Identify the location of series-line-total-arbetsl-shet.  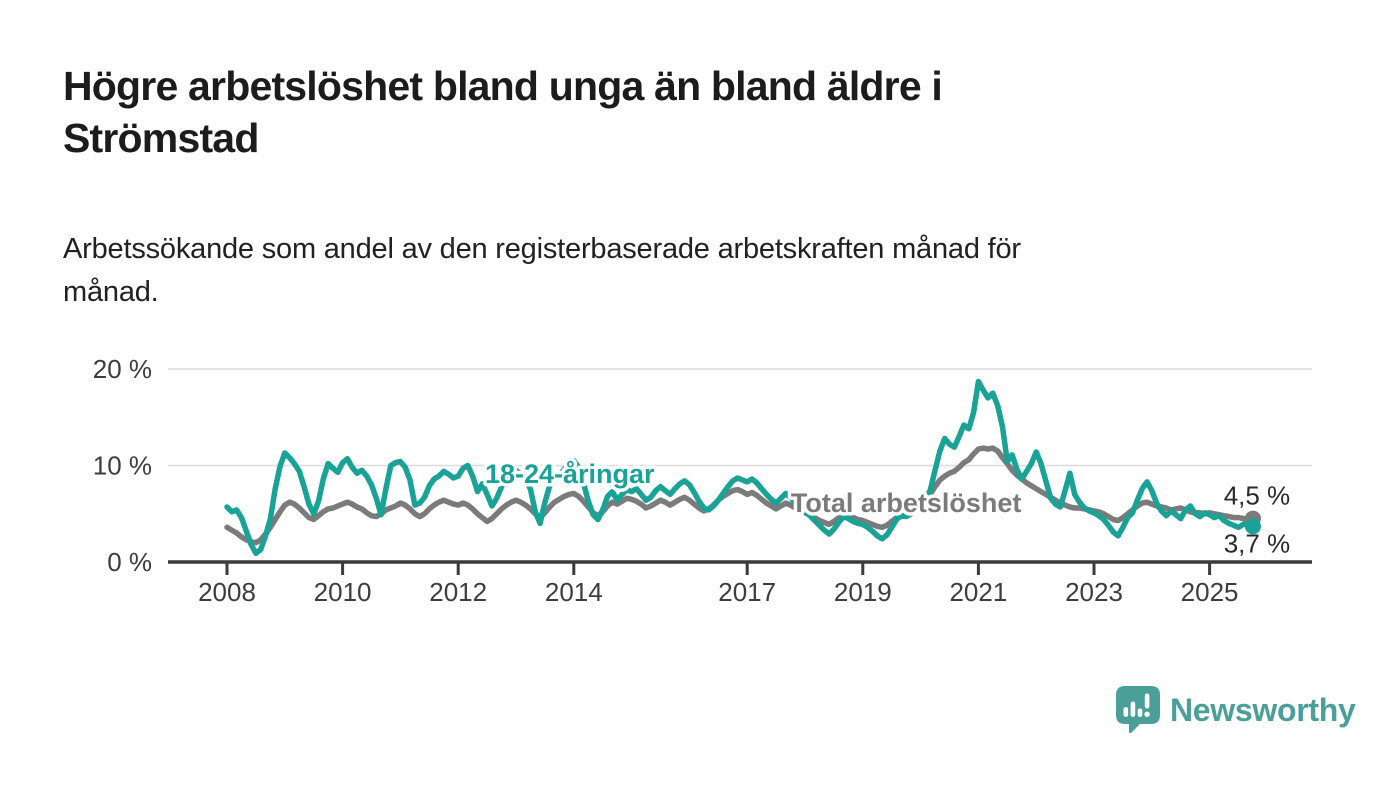
(740, 495).